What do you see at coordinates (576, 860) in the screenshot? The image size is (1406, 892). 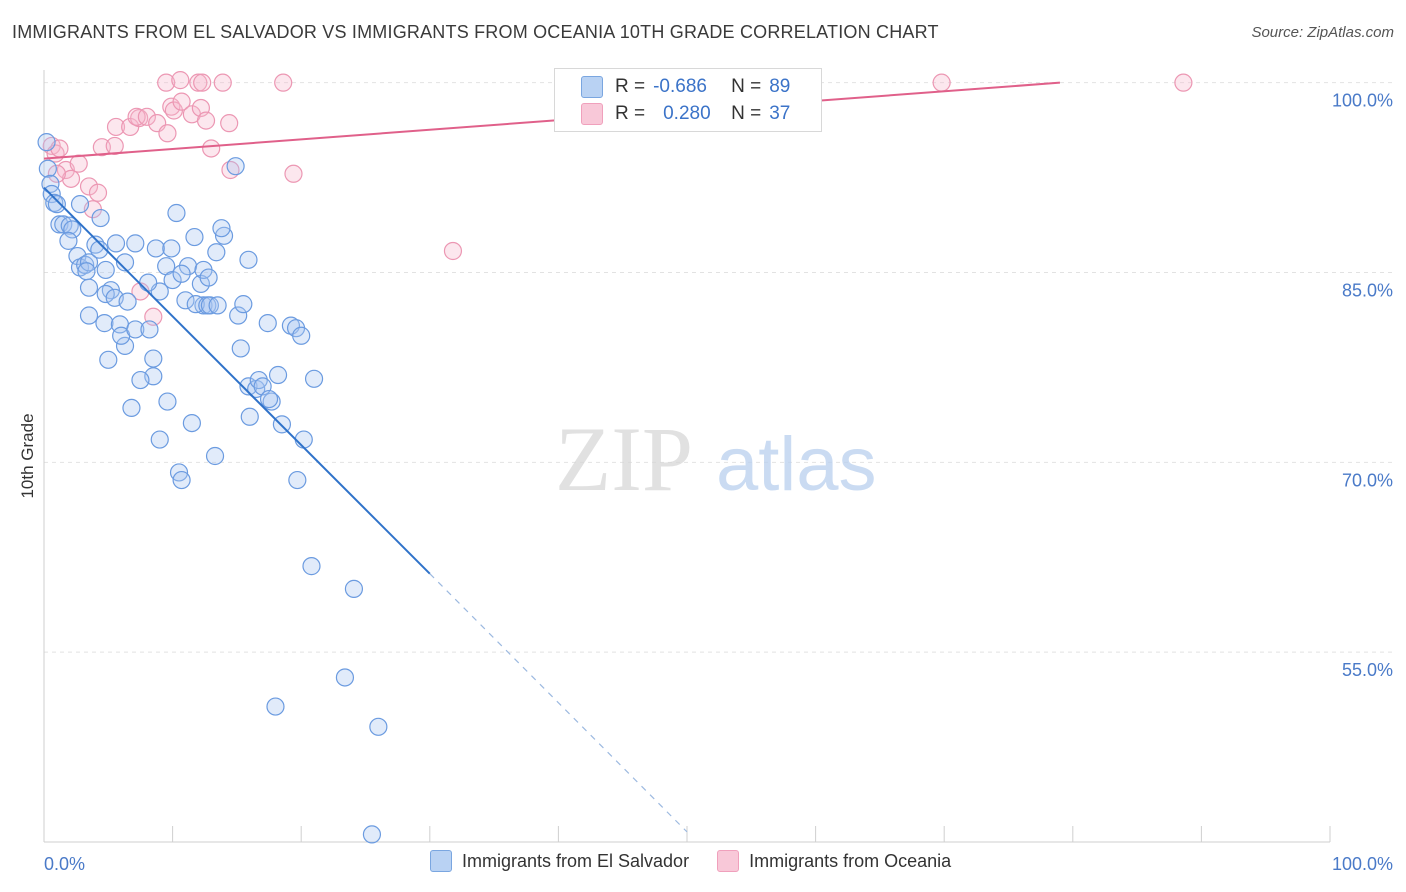 I see `legend-label: Immigrants from El Salvador` at bounding box center [576, 860].